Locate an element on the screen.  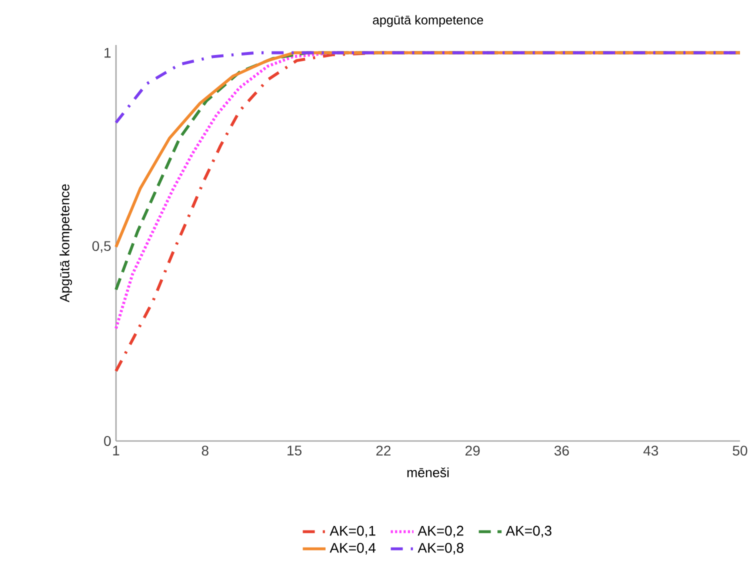
legend-label: AK=0,4 is located at coordinates (353, 548).